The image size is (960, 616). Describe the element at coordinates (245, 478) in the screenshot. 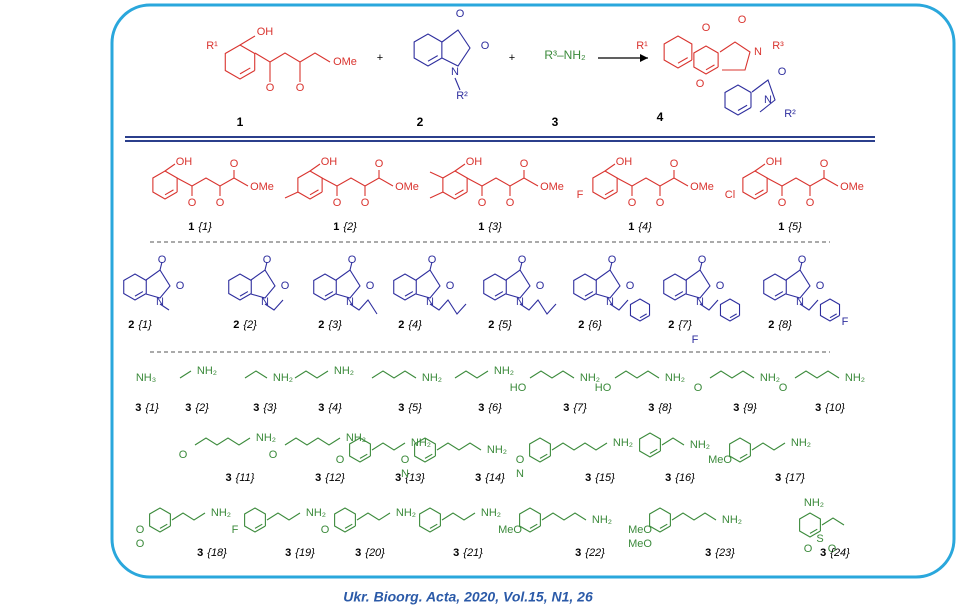

I see `compound-index: {11}` at that location.